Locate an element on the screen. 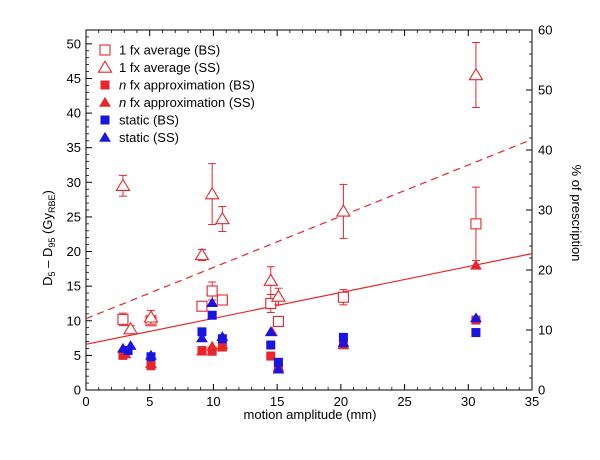 The image size is (600, 460). y-left-tick-label: 35 is located at coordinates (74, 147).